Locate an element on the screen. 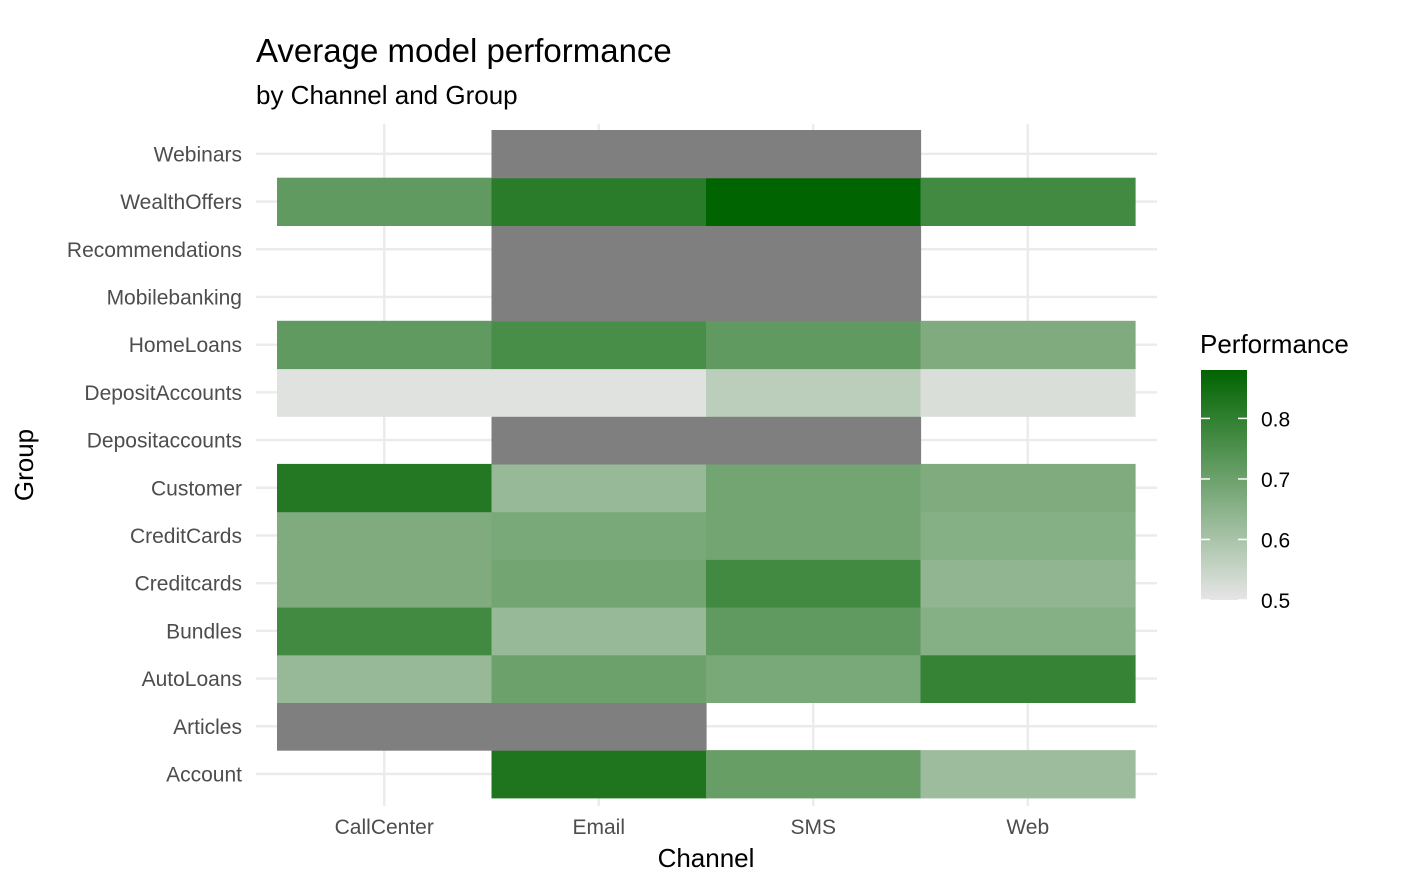  x-tick-label: SMS is located at coordinates (813, 827).